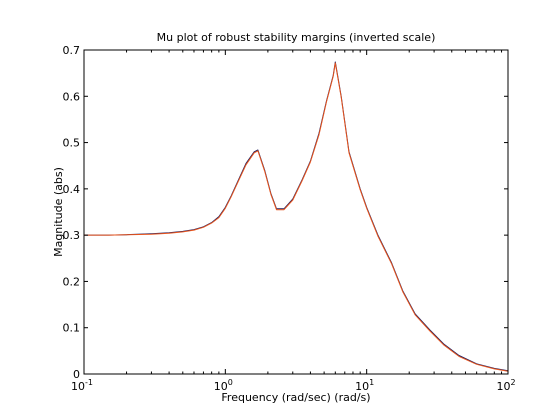  I want to click on y-tick-label: 0.2, so click(72, 281).